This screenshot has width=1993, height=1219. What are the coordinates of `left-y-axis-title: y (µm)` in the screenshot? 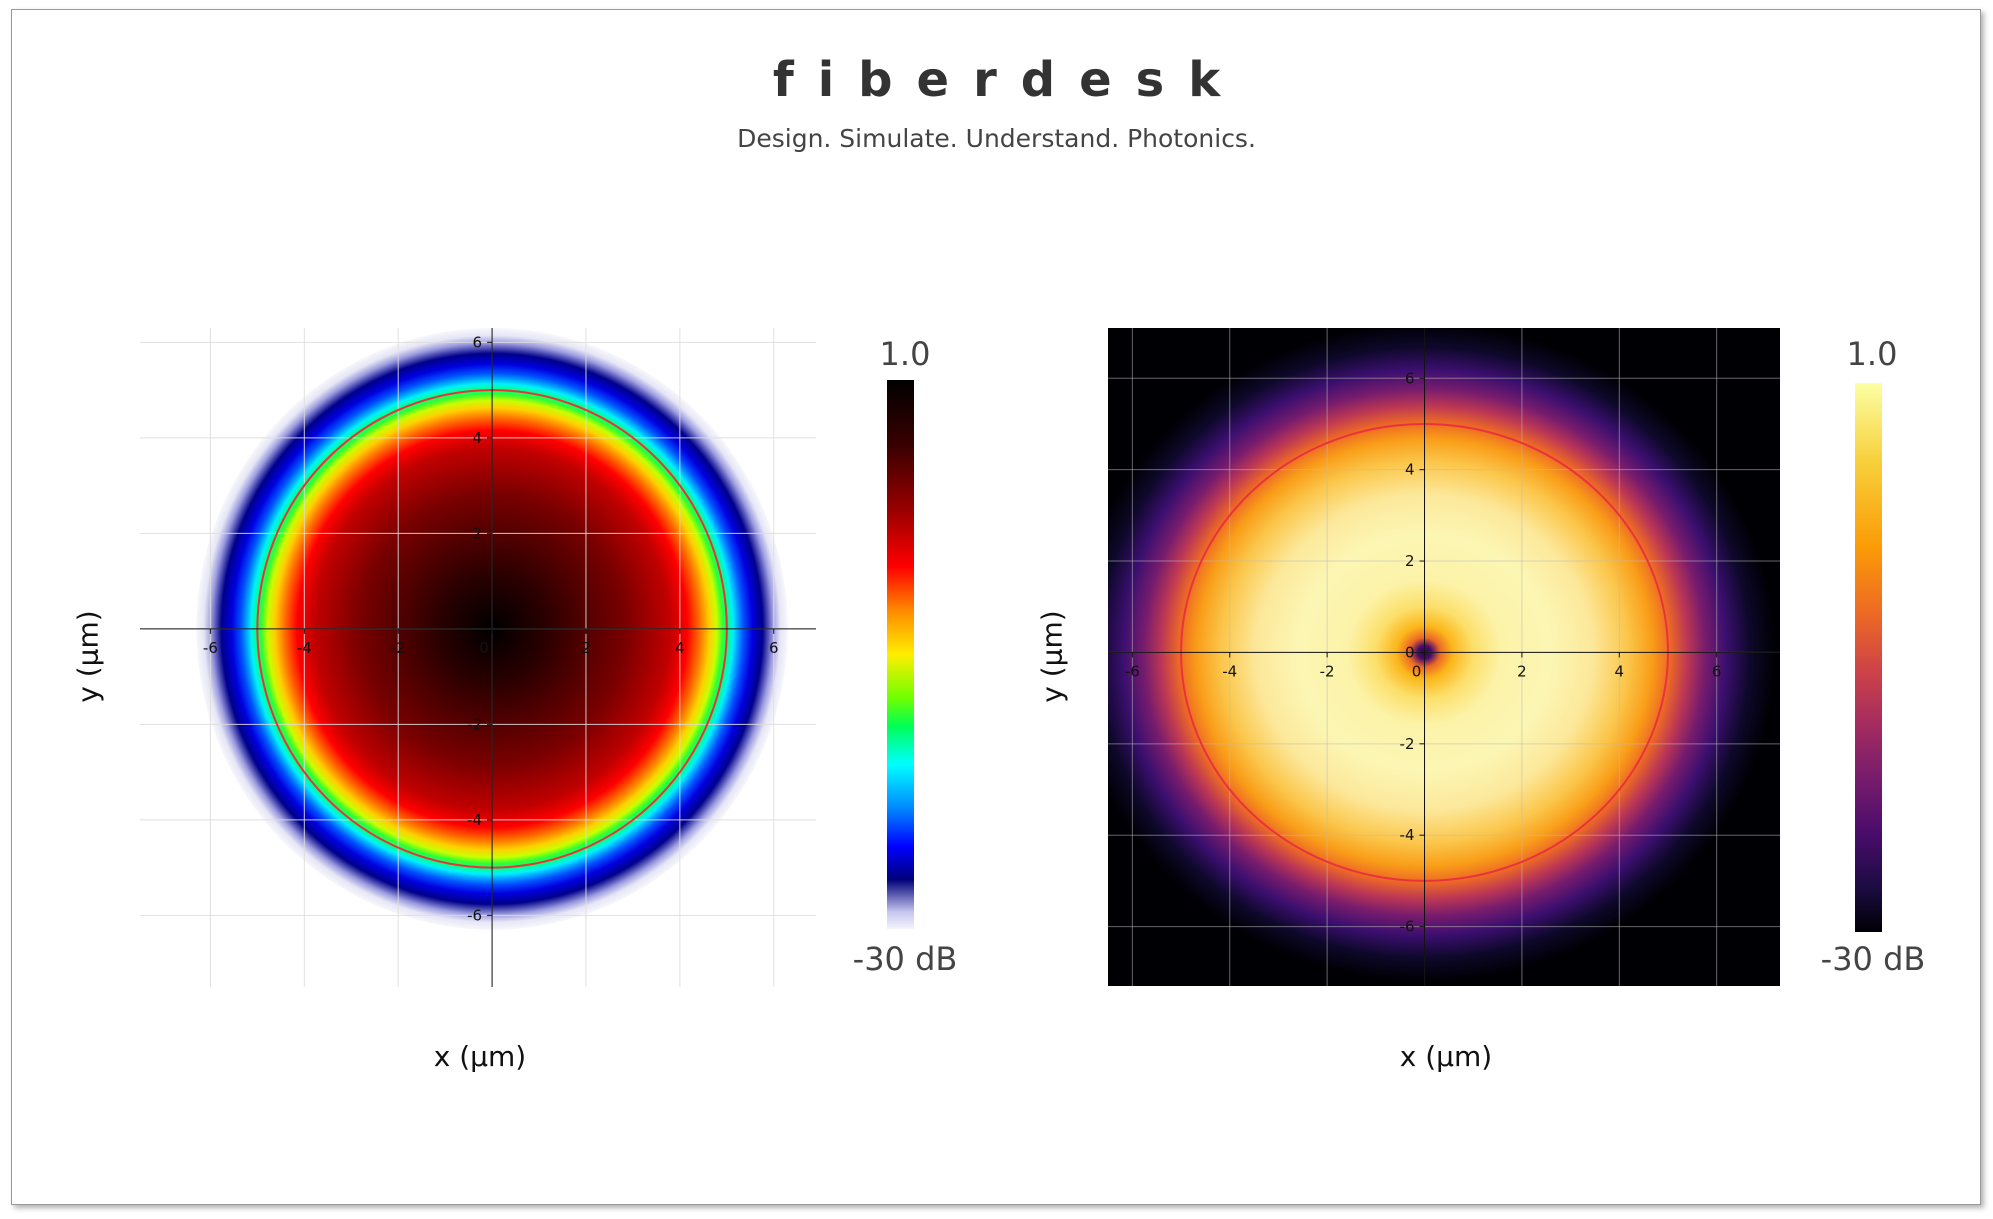 It's located at (88, 656).